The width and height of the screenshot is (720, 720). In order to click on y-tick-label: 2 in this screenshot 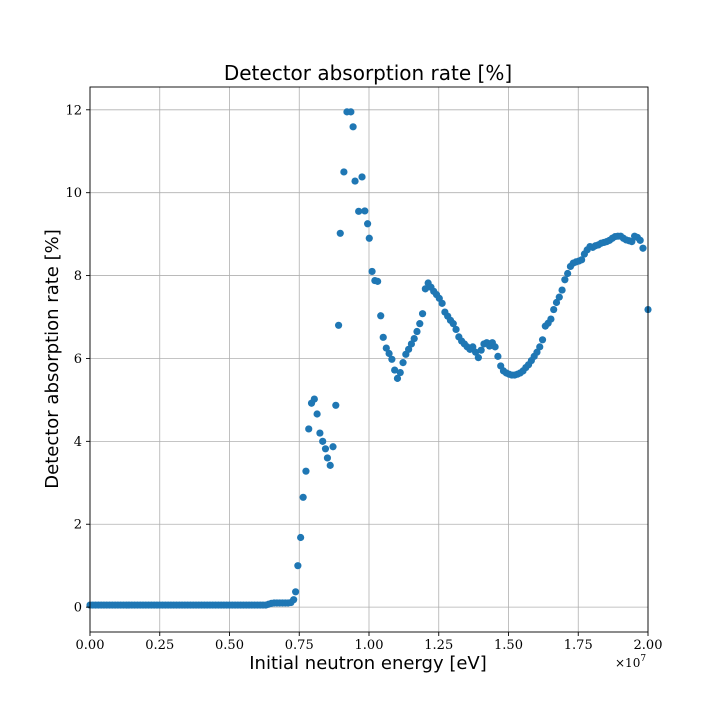, I will do `click(78, 525)`.